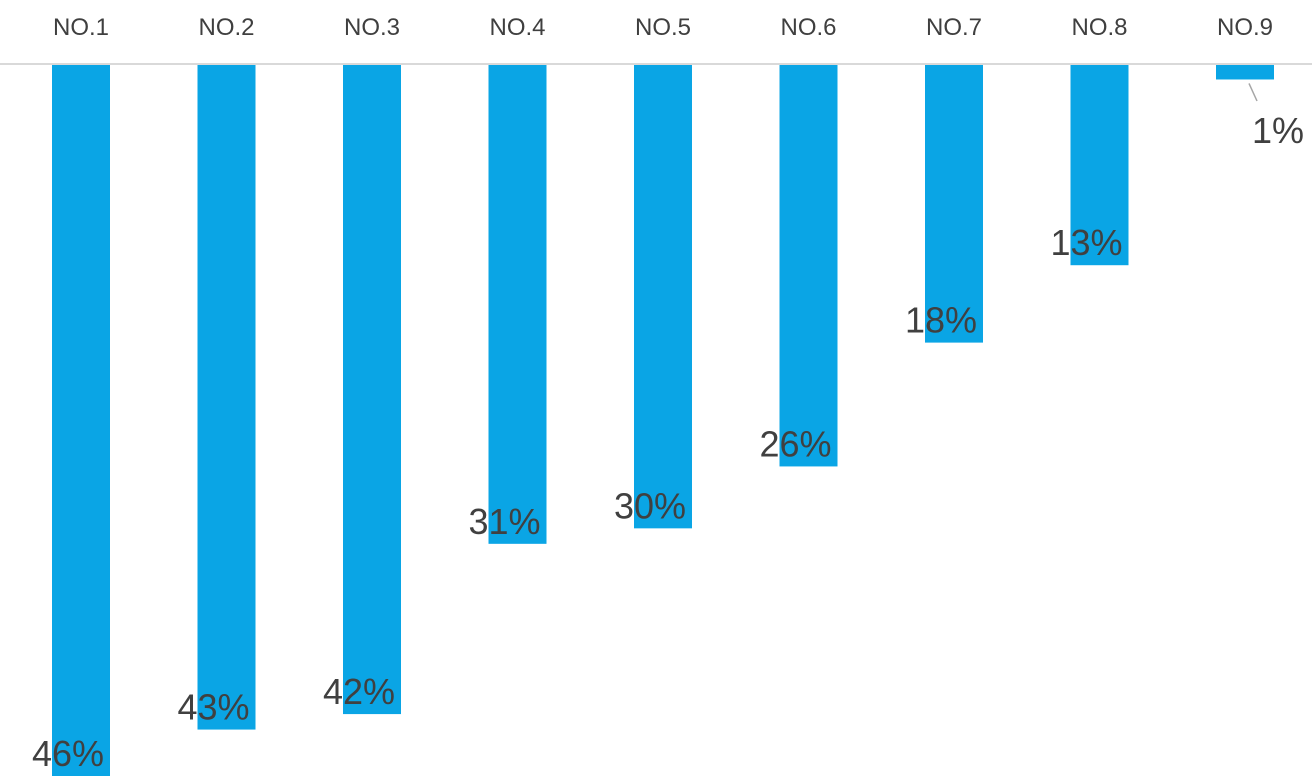  Describe the element at coordinates (213, 707) in the screenshot. I see `data-label-no-2: 43%` at that location.